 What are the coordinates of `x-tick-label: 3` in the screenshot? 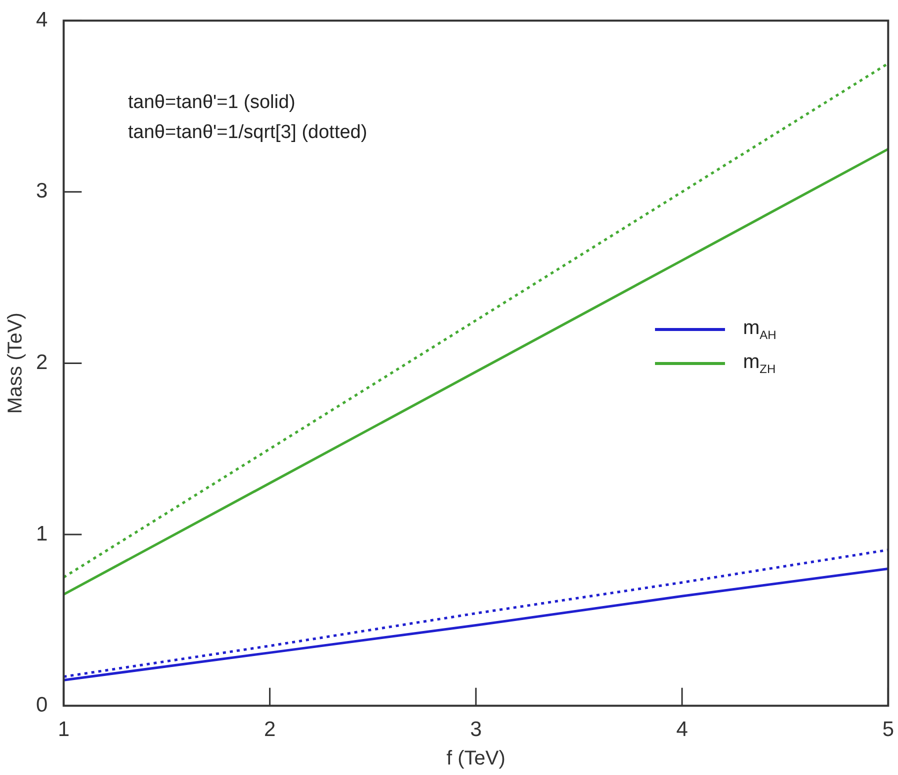 It's located at (476, 730).